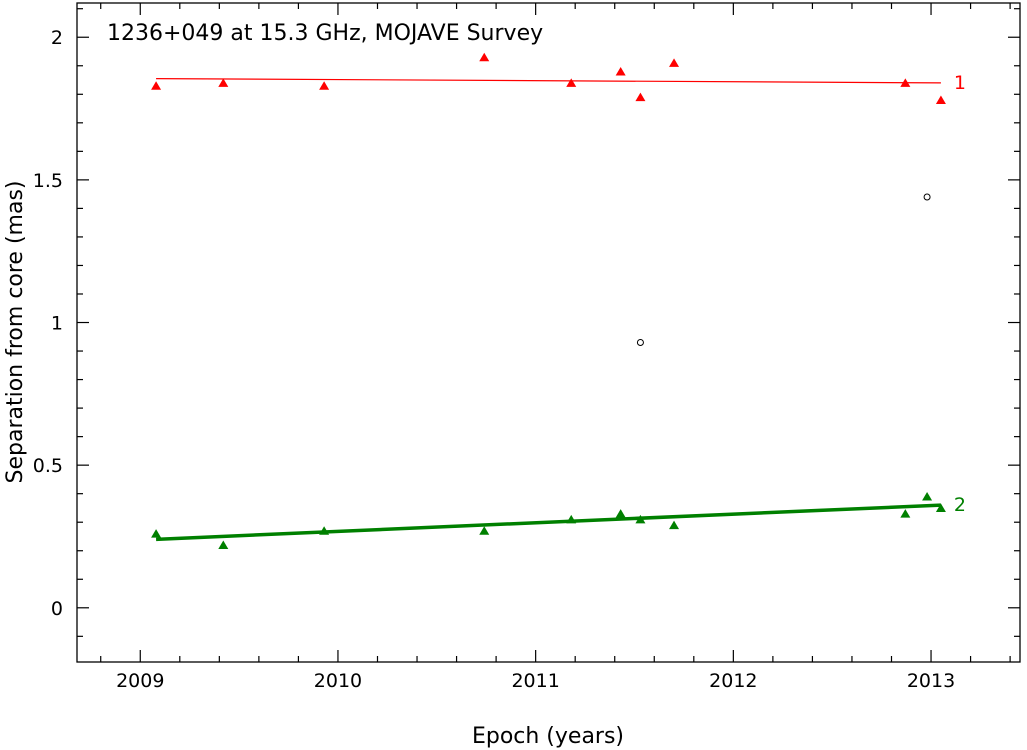 The width and height of the screenshot is (1027, 750). I want to click on x-tick-label: 2013, so click(931, 681).